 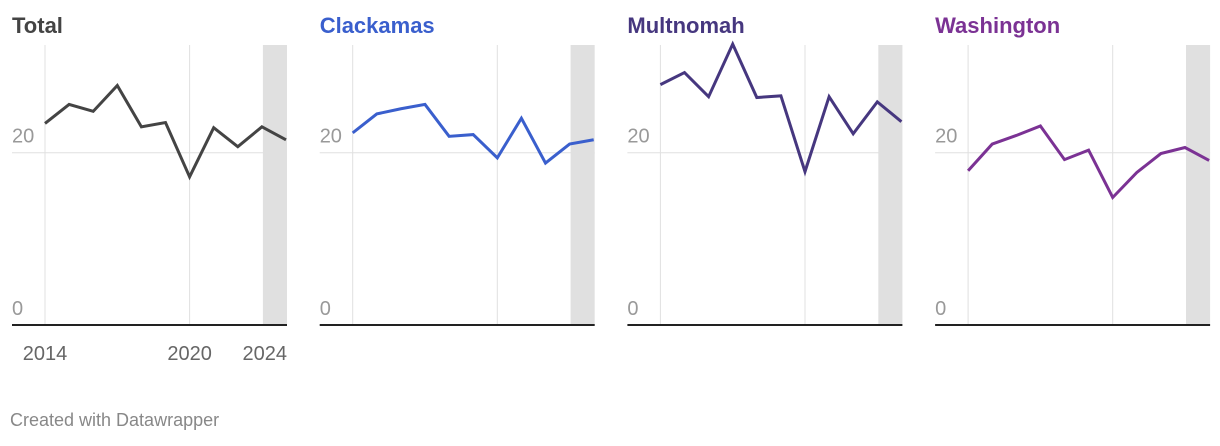 I want to click on panel-title: Clackamas, so click(x=377, y=25).